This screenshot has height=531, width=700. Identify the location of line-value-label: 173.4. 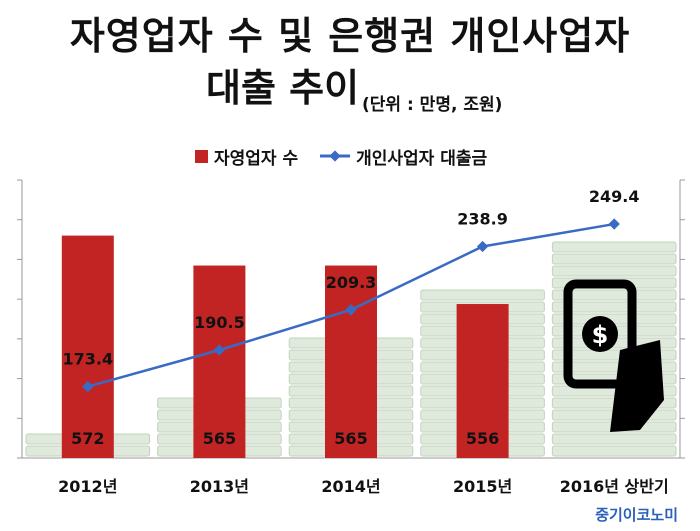
(87, 359).